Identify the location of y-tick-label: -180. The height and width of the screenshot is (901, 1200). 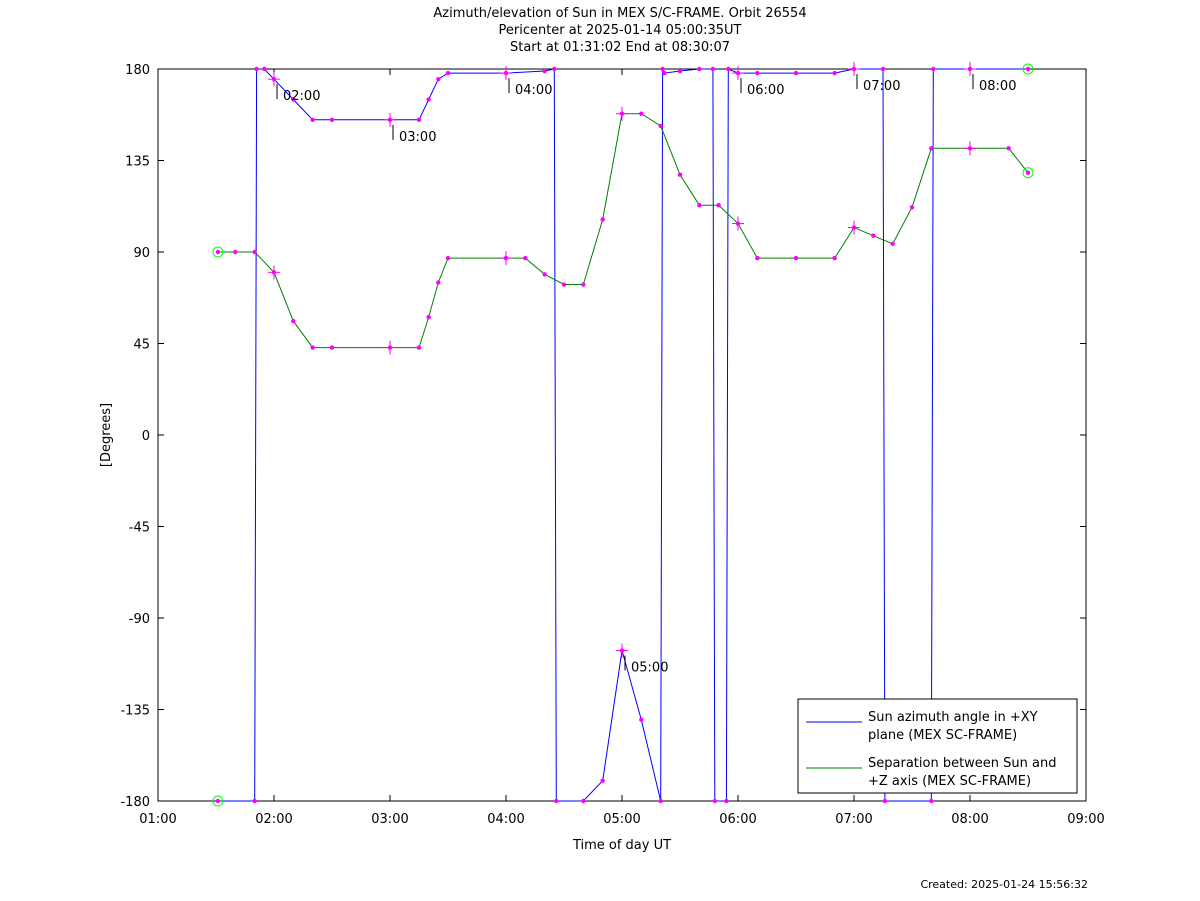
(135, 802).